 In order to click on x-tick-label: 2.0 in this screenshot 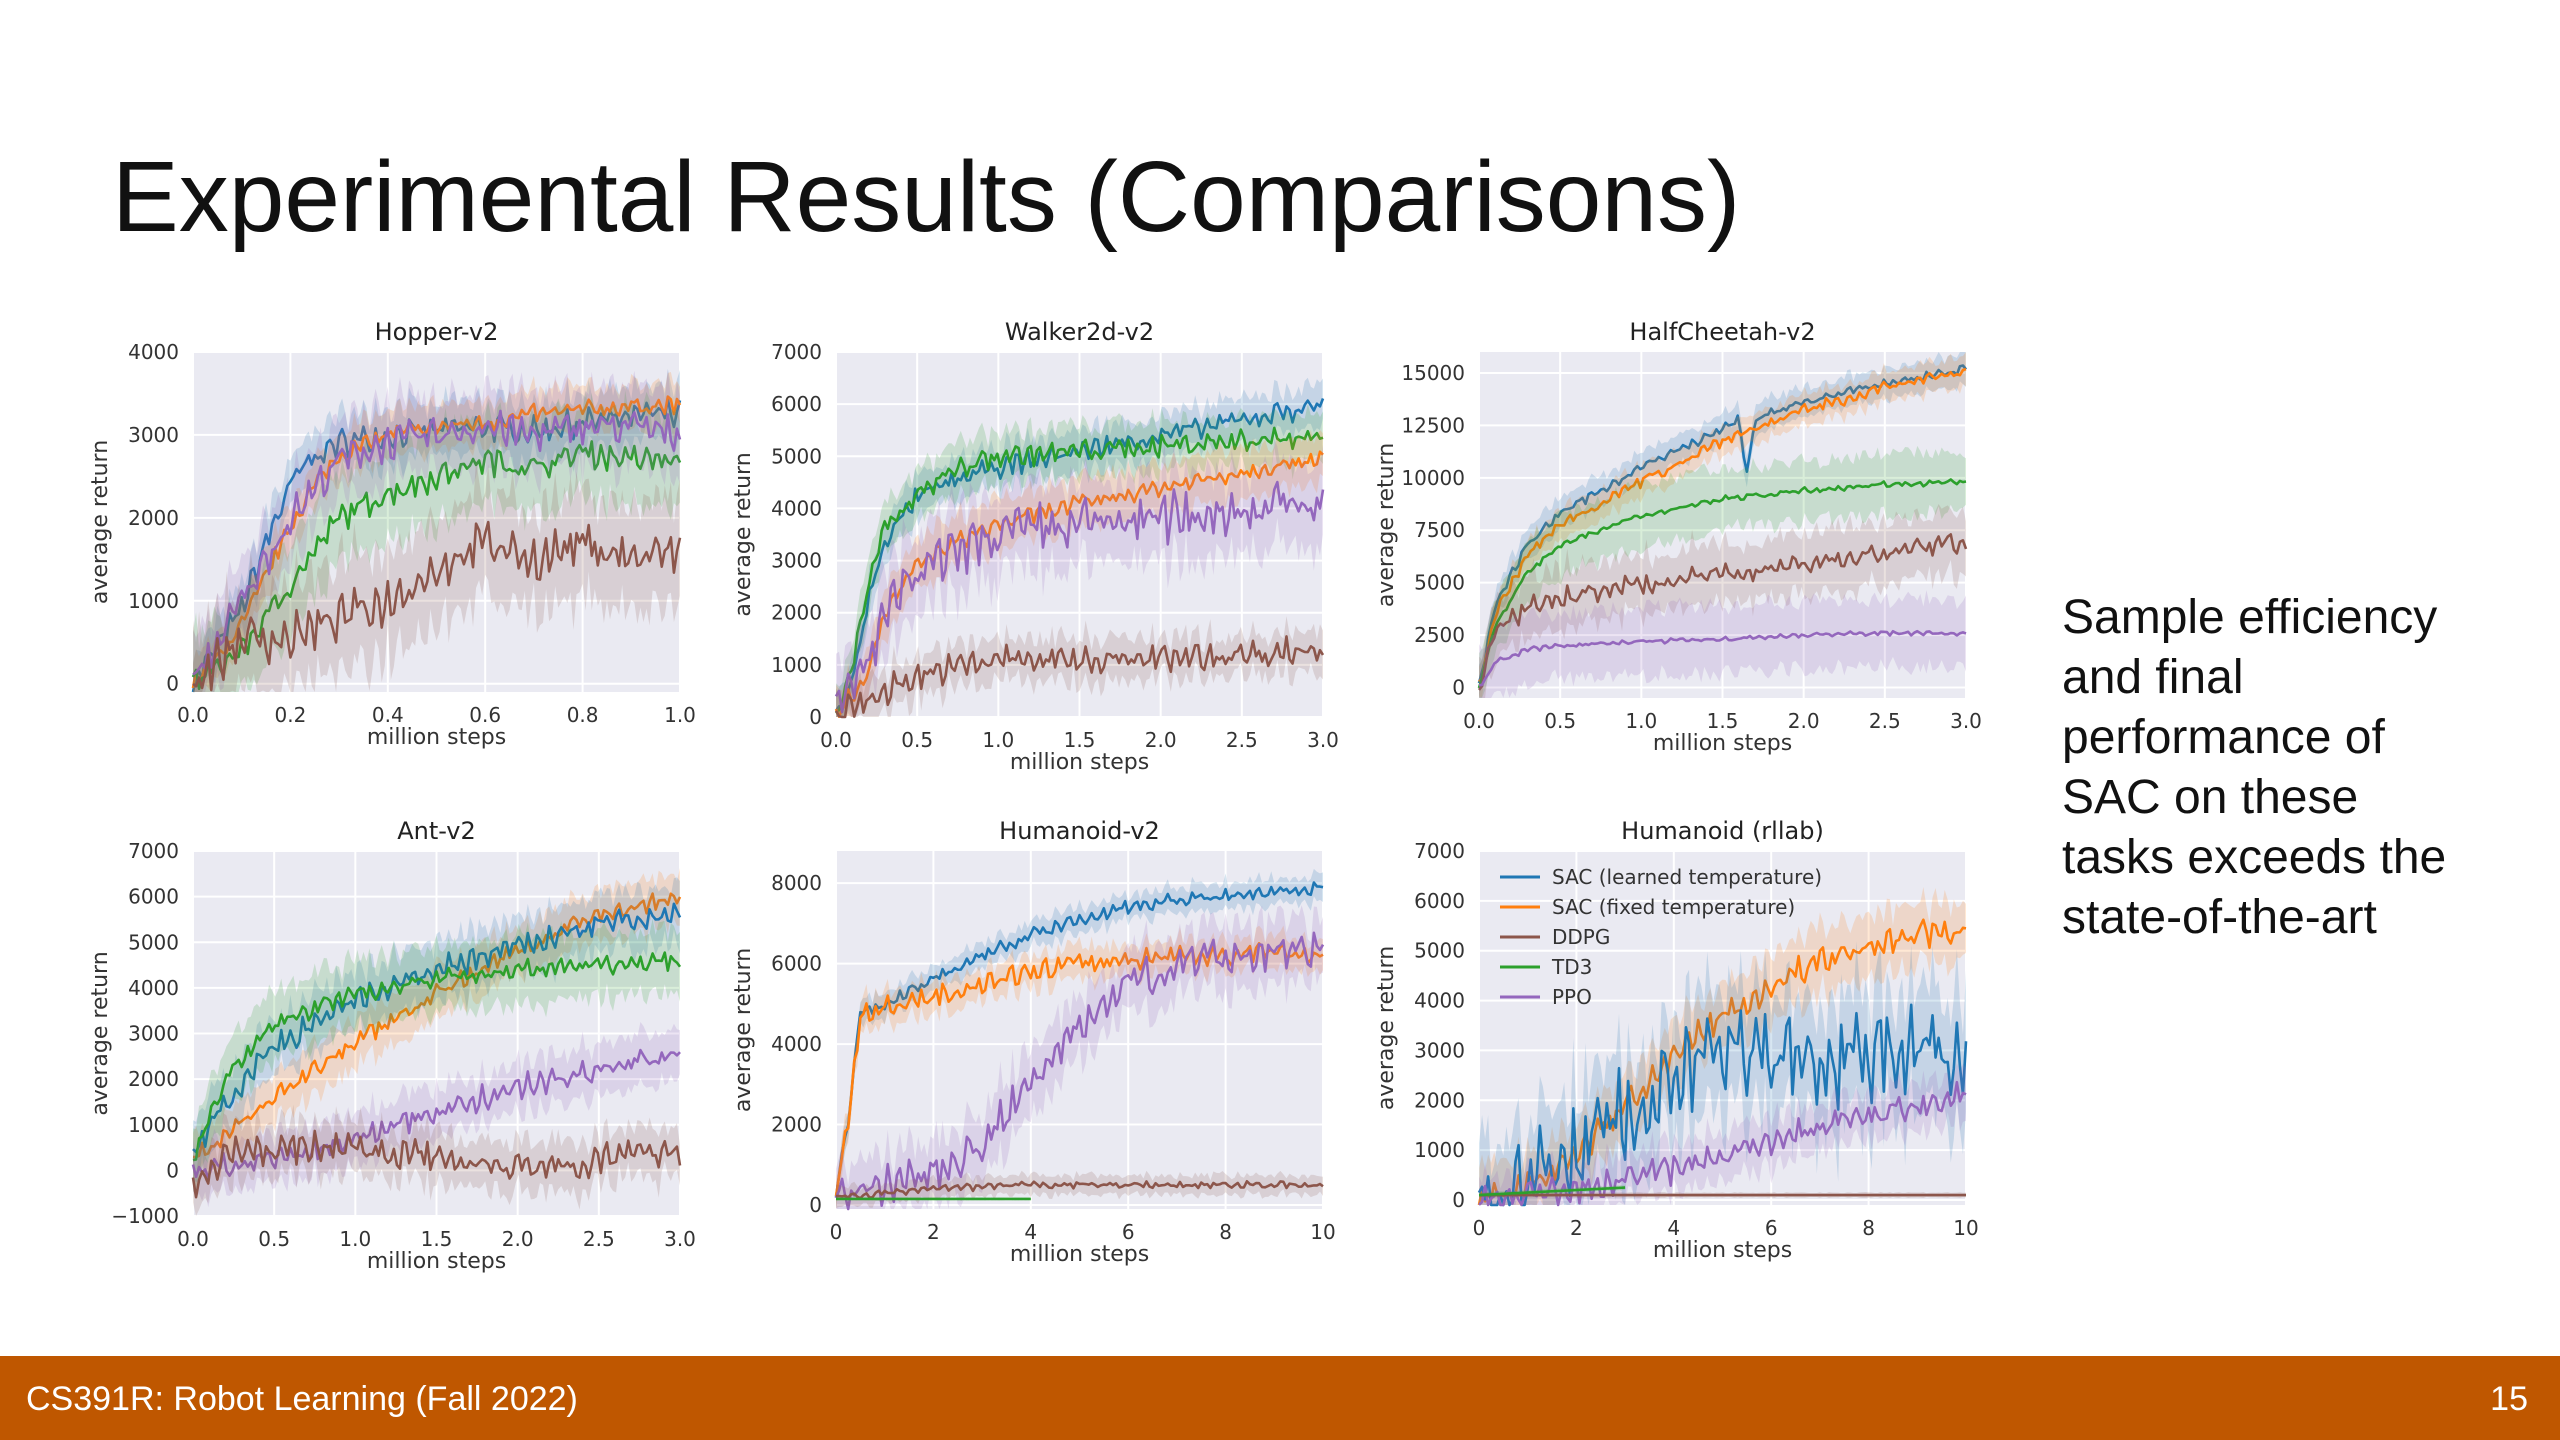, I will do `click(518, 1239)`.